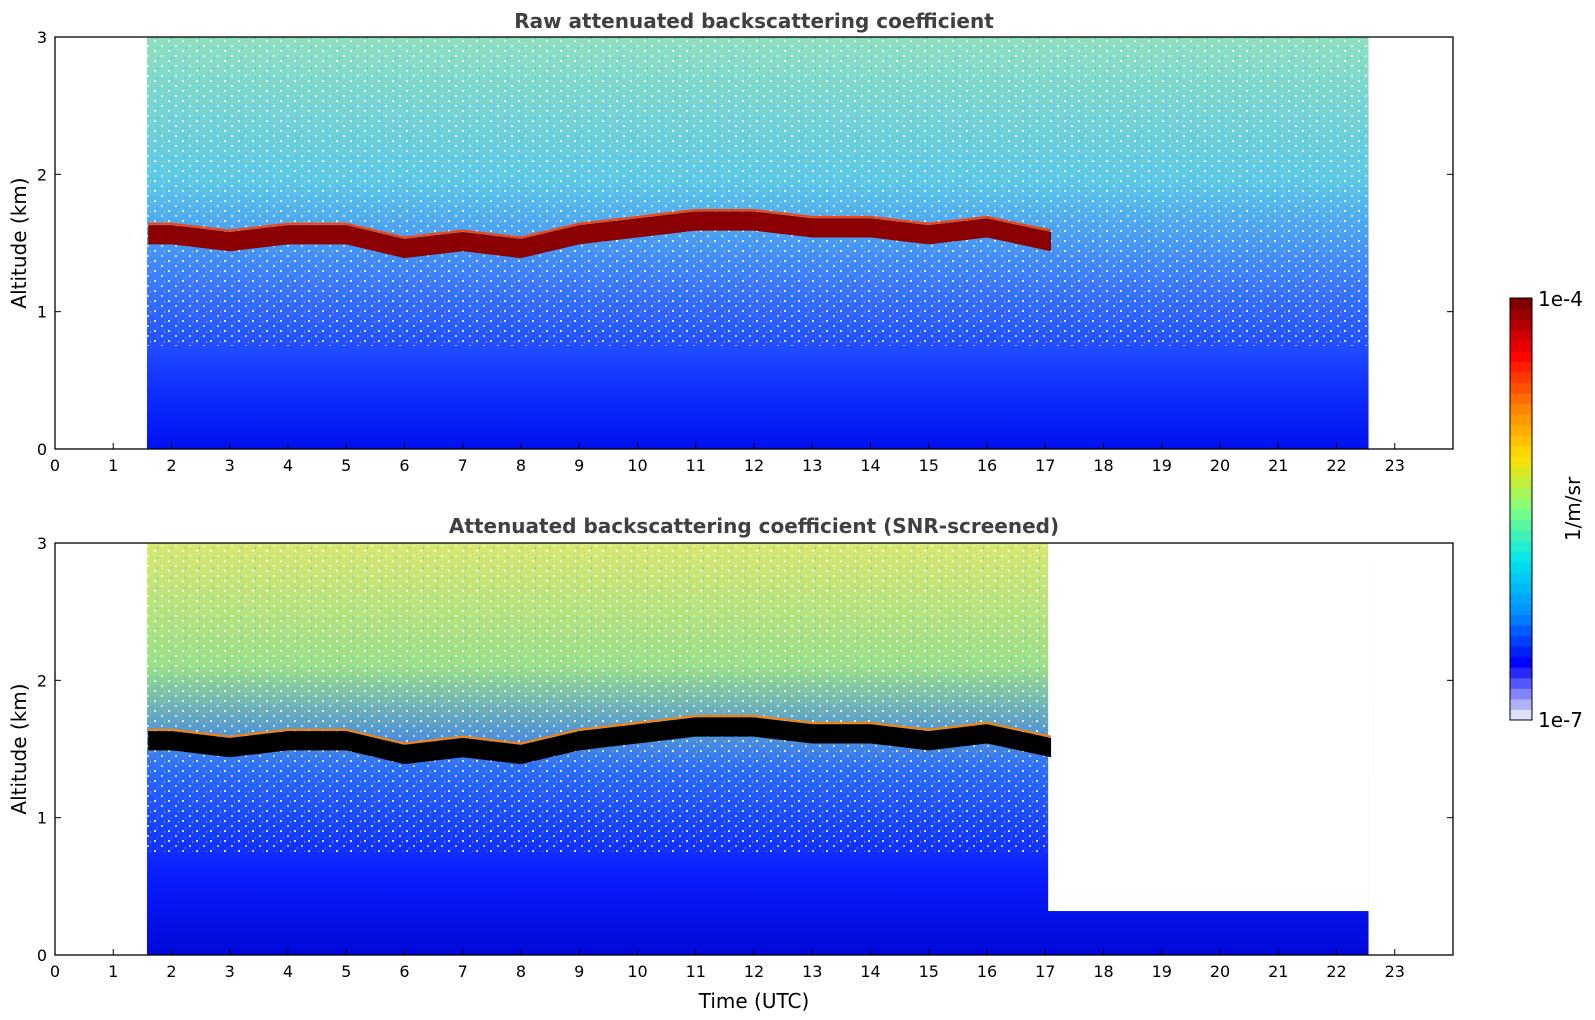 The width and height of the screenshot is (1595, 1020). I want to click on colorbar-unit-label: 1/m/sr, so click(1573, 508).